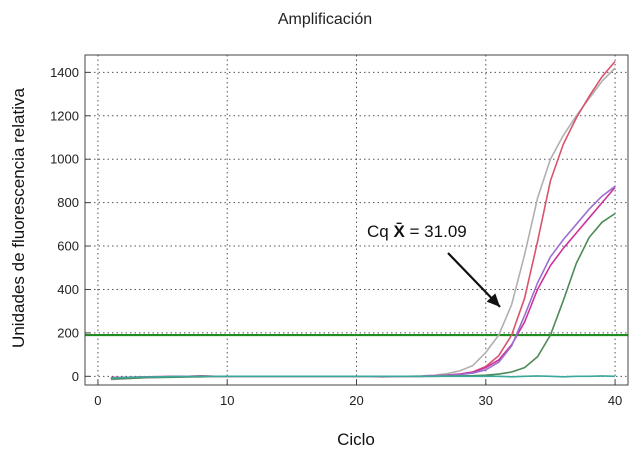 Image resolution: width=643 pixels, height=463 pixels. Describe the element at coordinates (68, 332) in the screenshot. I see `y-tick-label: 200` at that location.